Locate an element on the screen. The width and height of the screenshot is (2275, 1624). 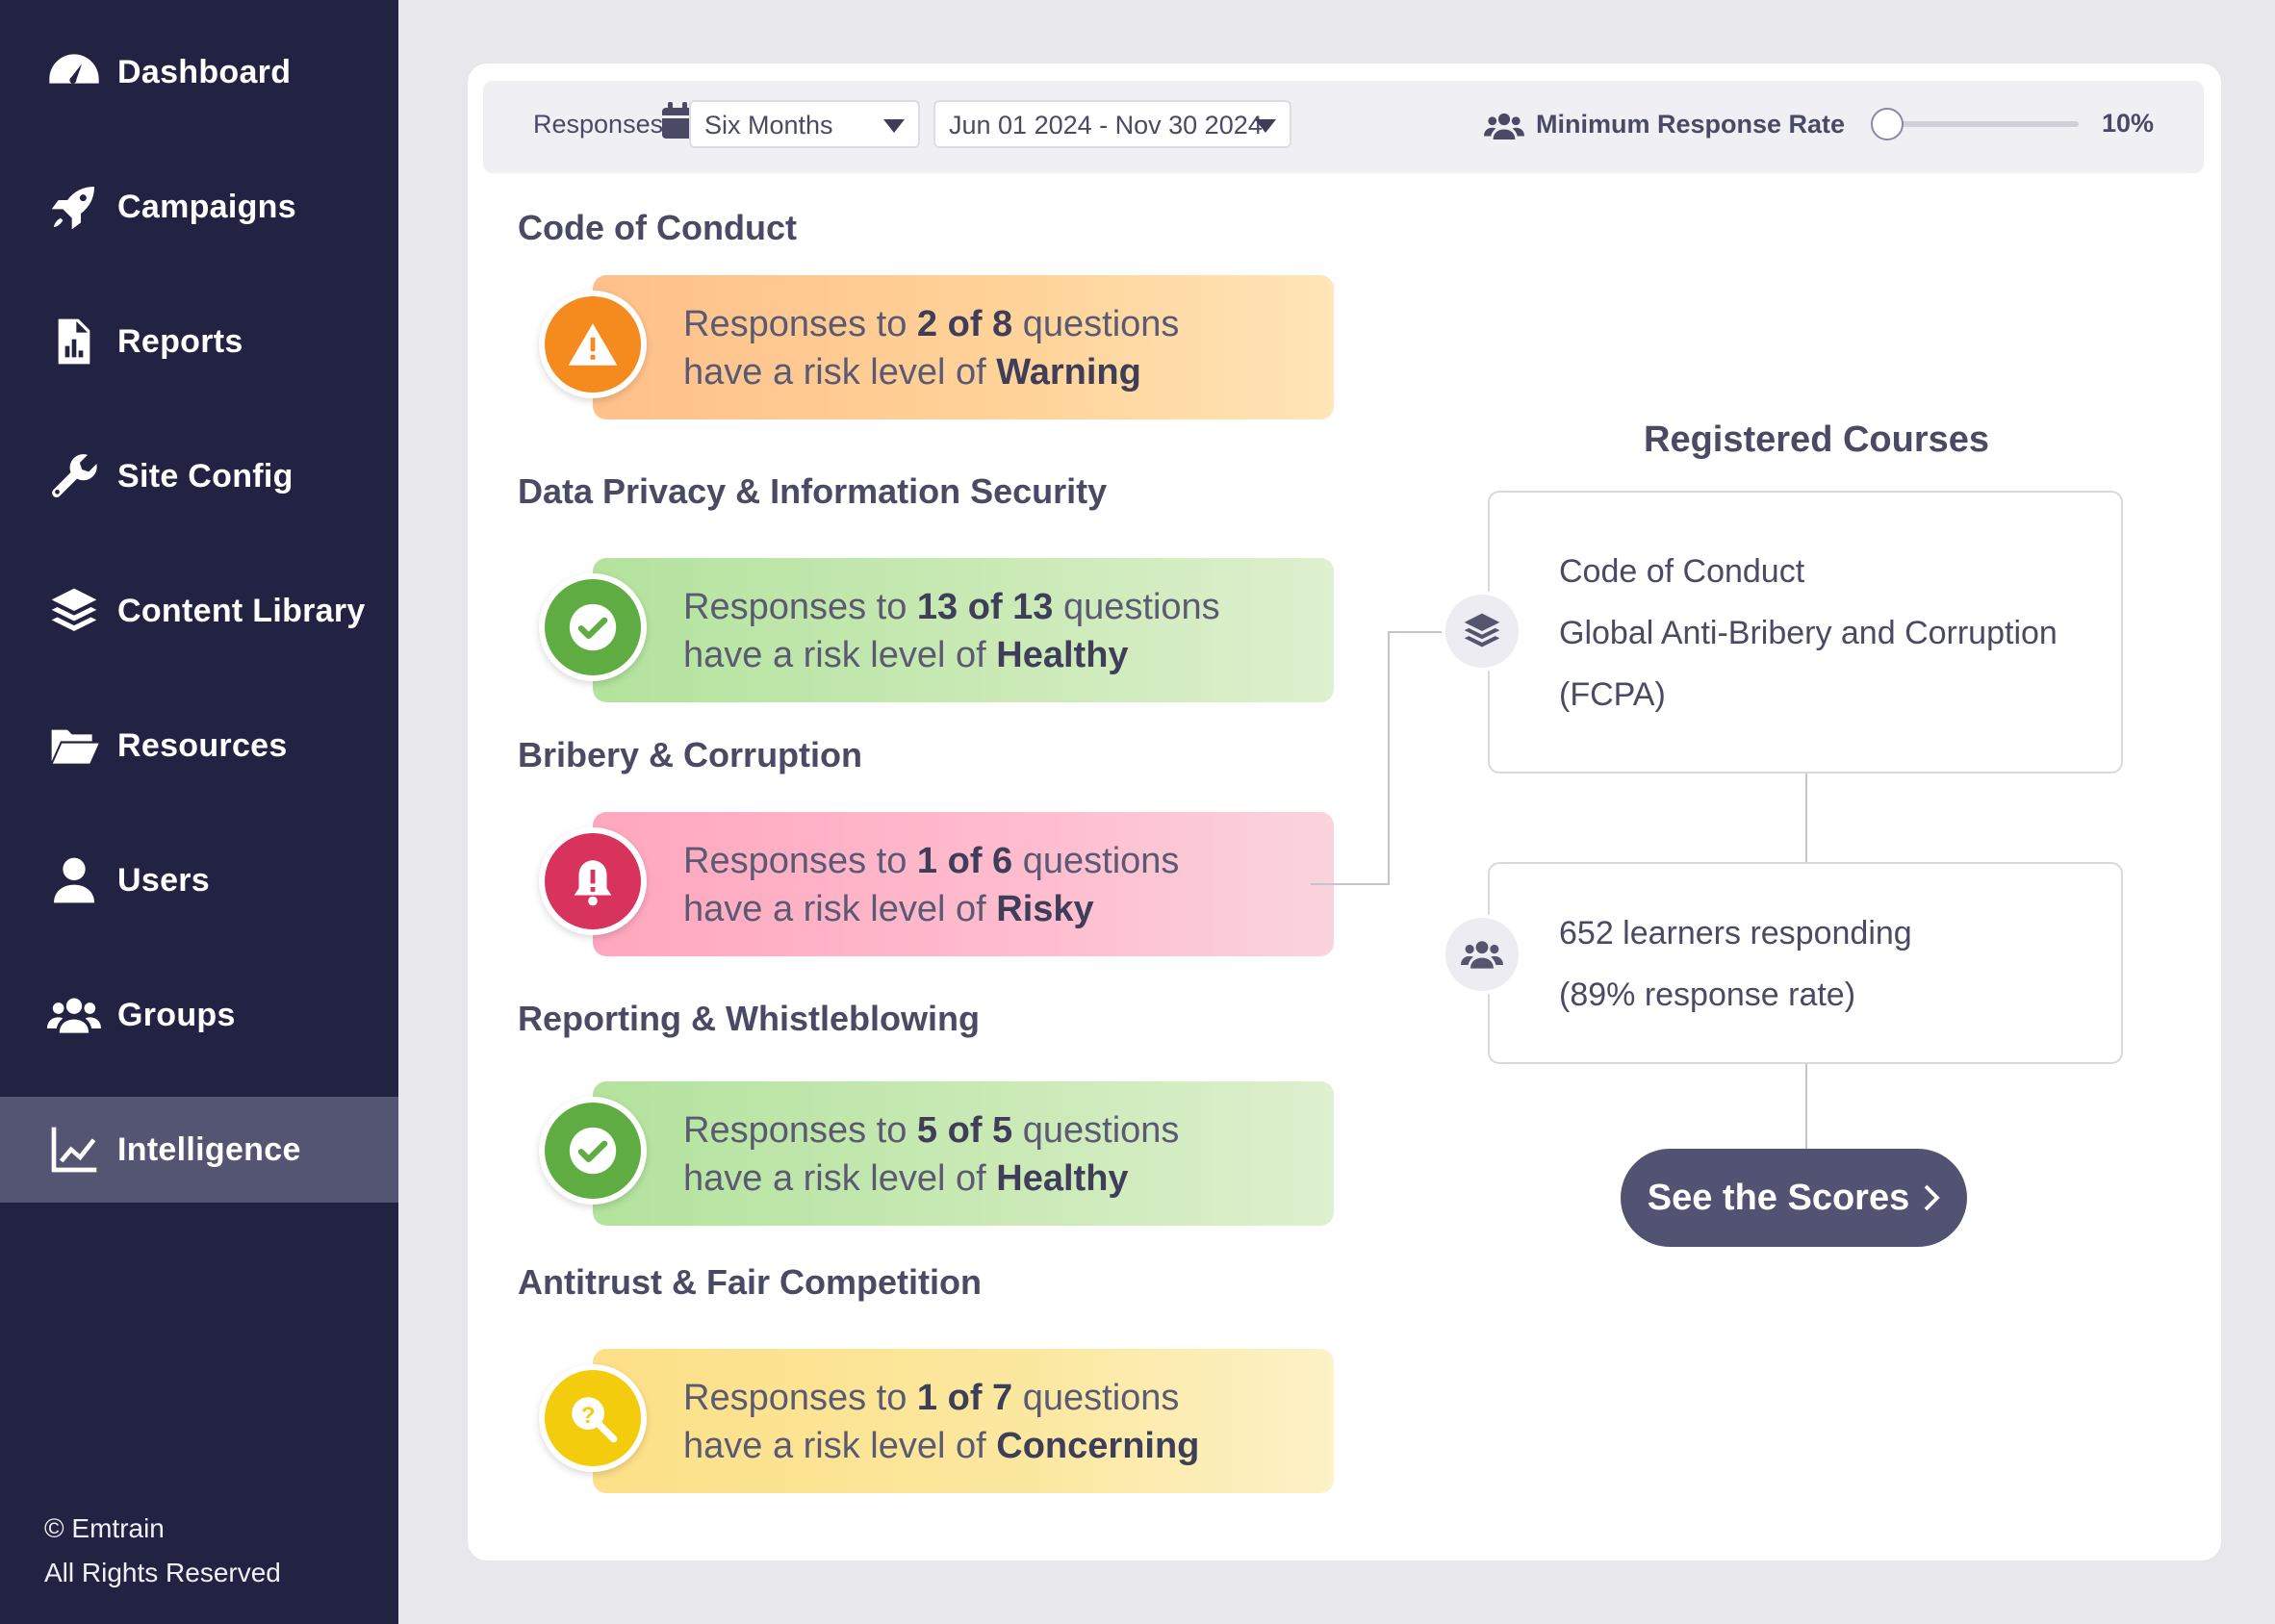
sidebar-item-label: Users is located at coordinates (164, 880).